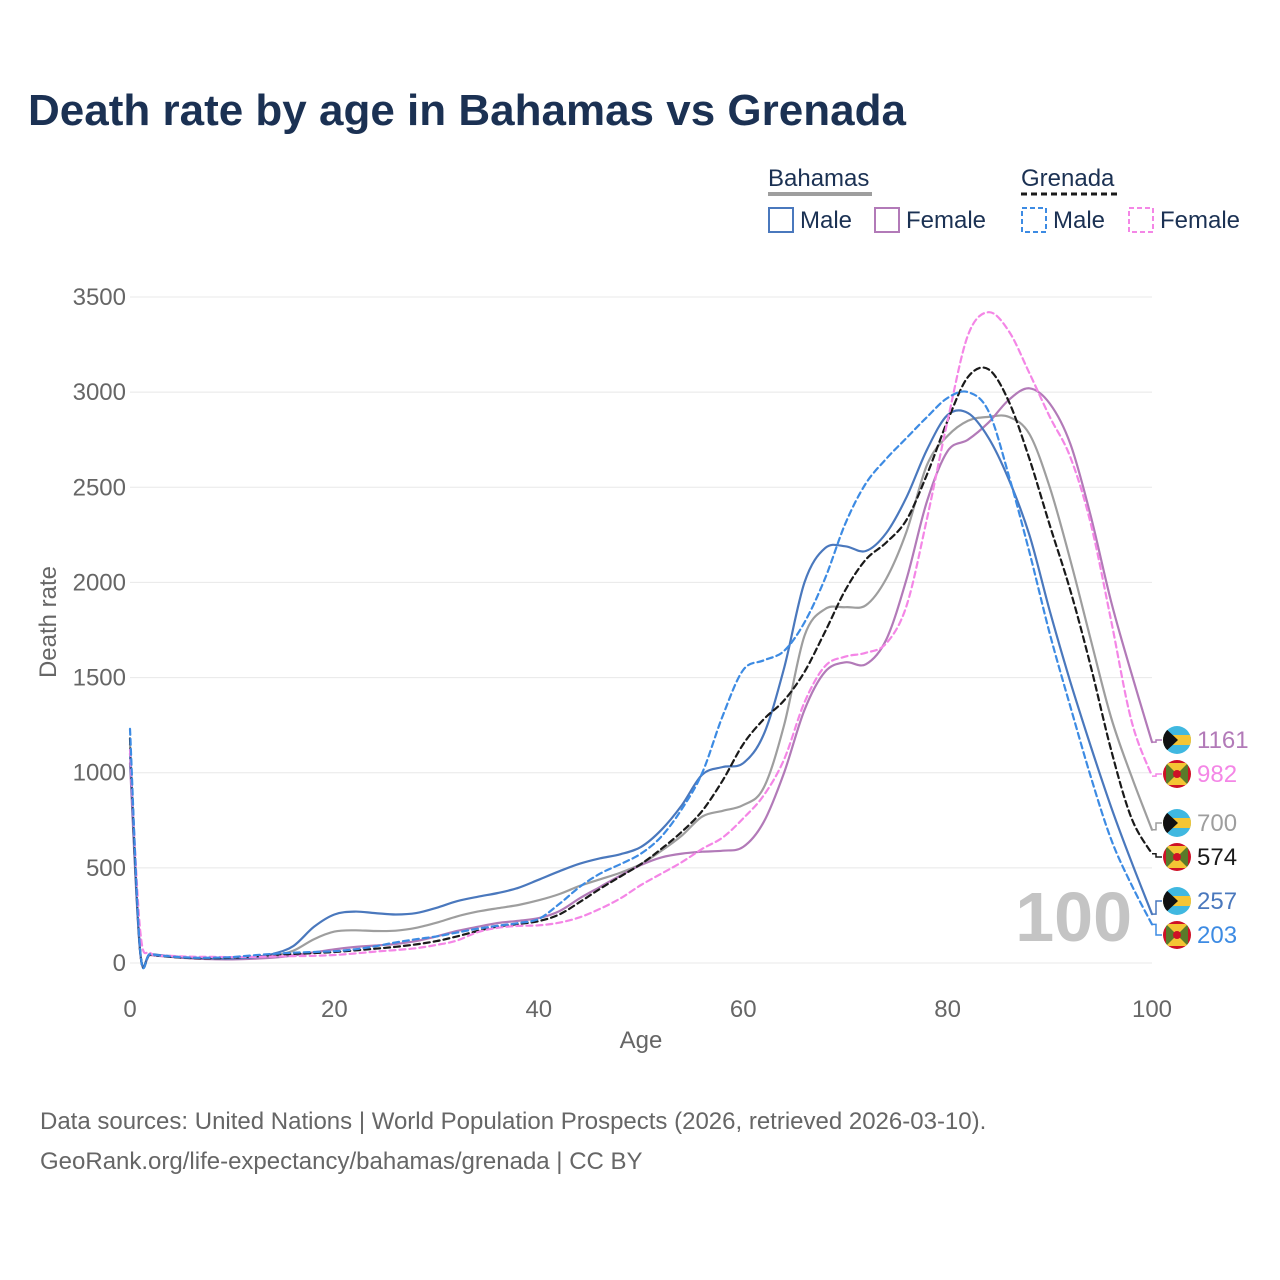 The image size is (1280, 1280). I want to click on page-title: Death rate by age in Bahamas vs Grenada, so click(467, 110).